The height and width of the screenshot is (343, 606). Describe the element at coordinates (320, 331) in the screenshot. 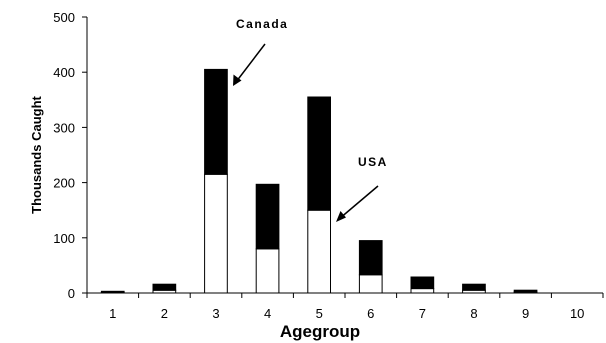

I see `x-axis-title: Agegroup` at that location.